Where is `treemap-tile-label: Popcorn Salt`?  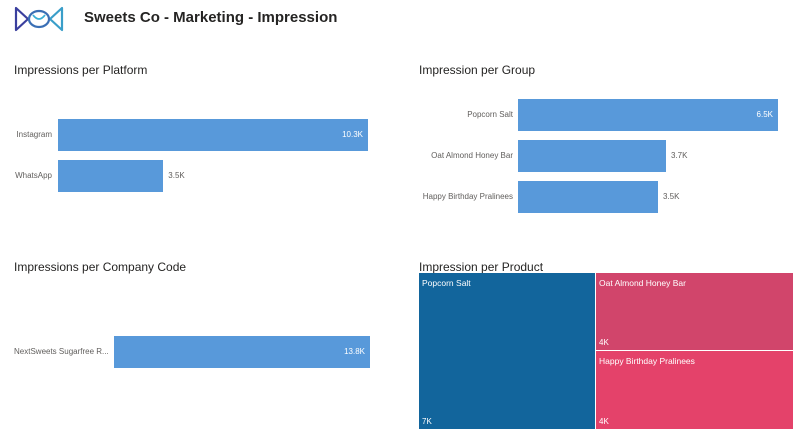 treemap-tile-label: Popcorn Salt is located at coordinates (446, 283).